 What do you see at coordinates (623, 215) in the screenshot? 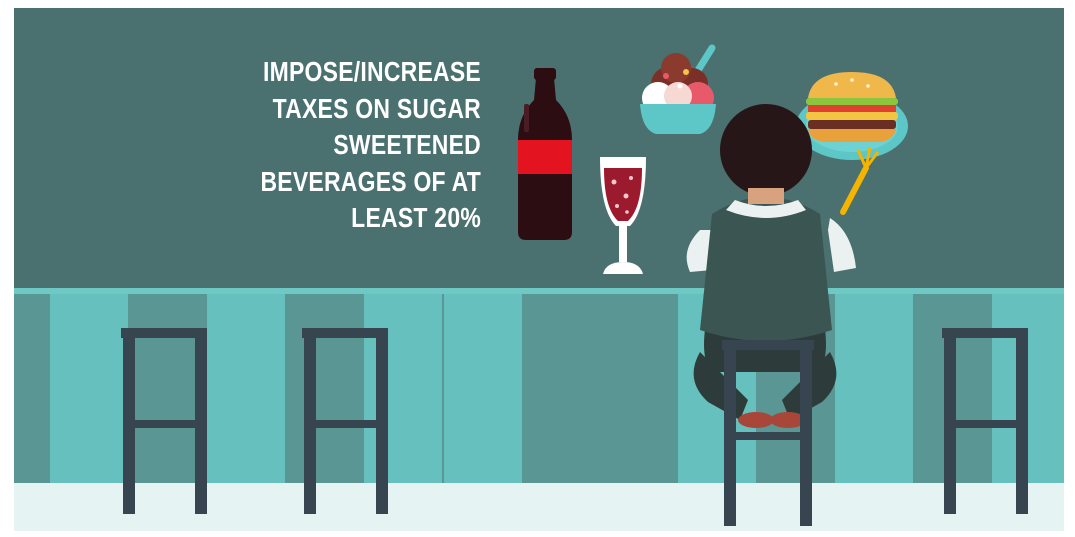
I see `wine-glass-icon` at bounding box center [623, 215].